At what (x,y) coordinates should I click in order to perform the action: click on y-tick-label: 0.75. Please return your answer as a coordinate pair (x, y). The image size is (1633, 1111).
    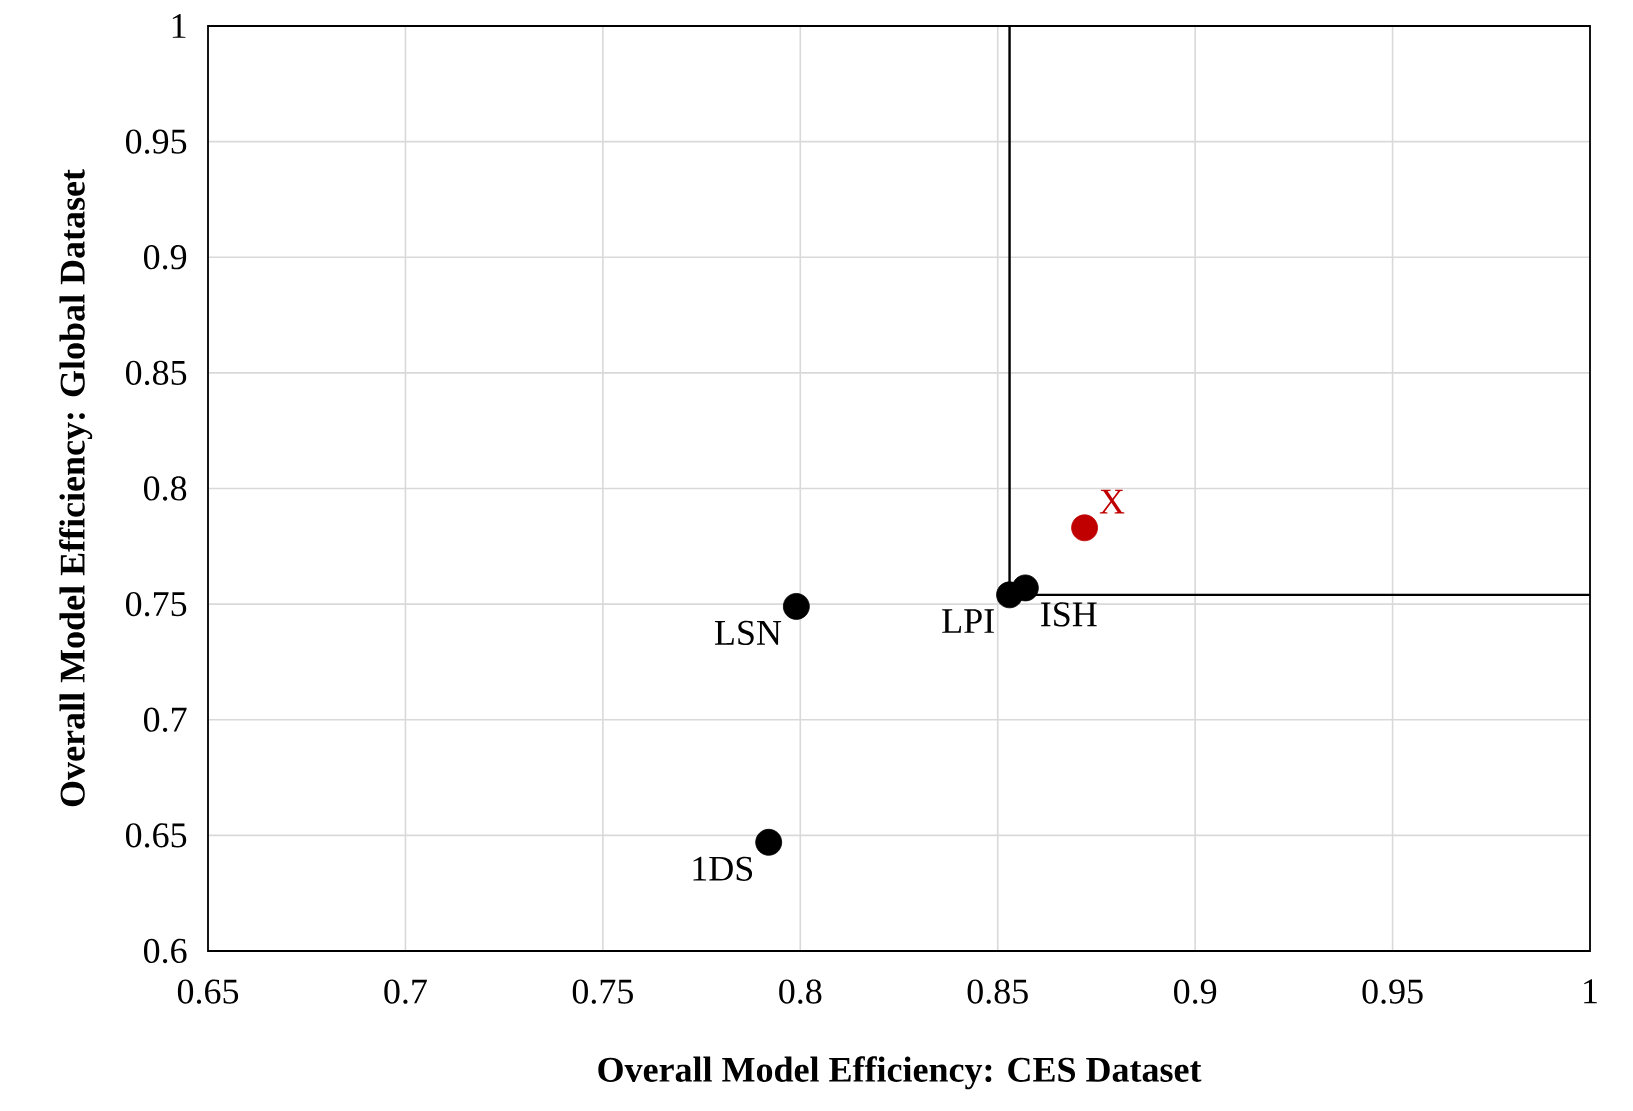
    Looking at the image, I should click on (156, 604).